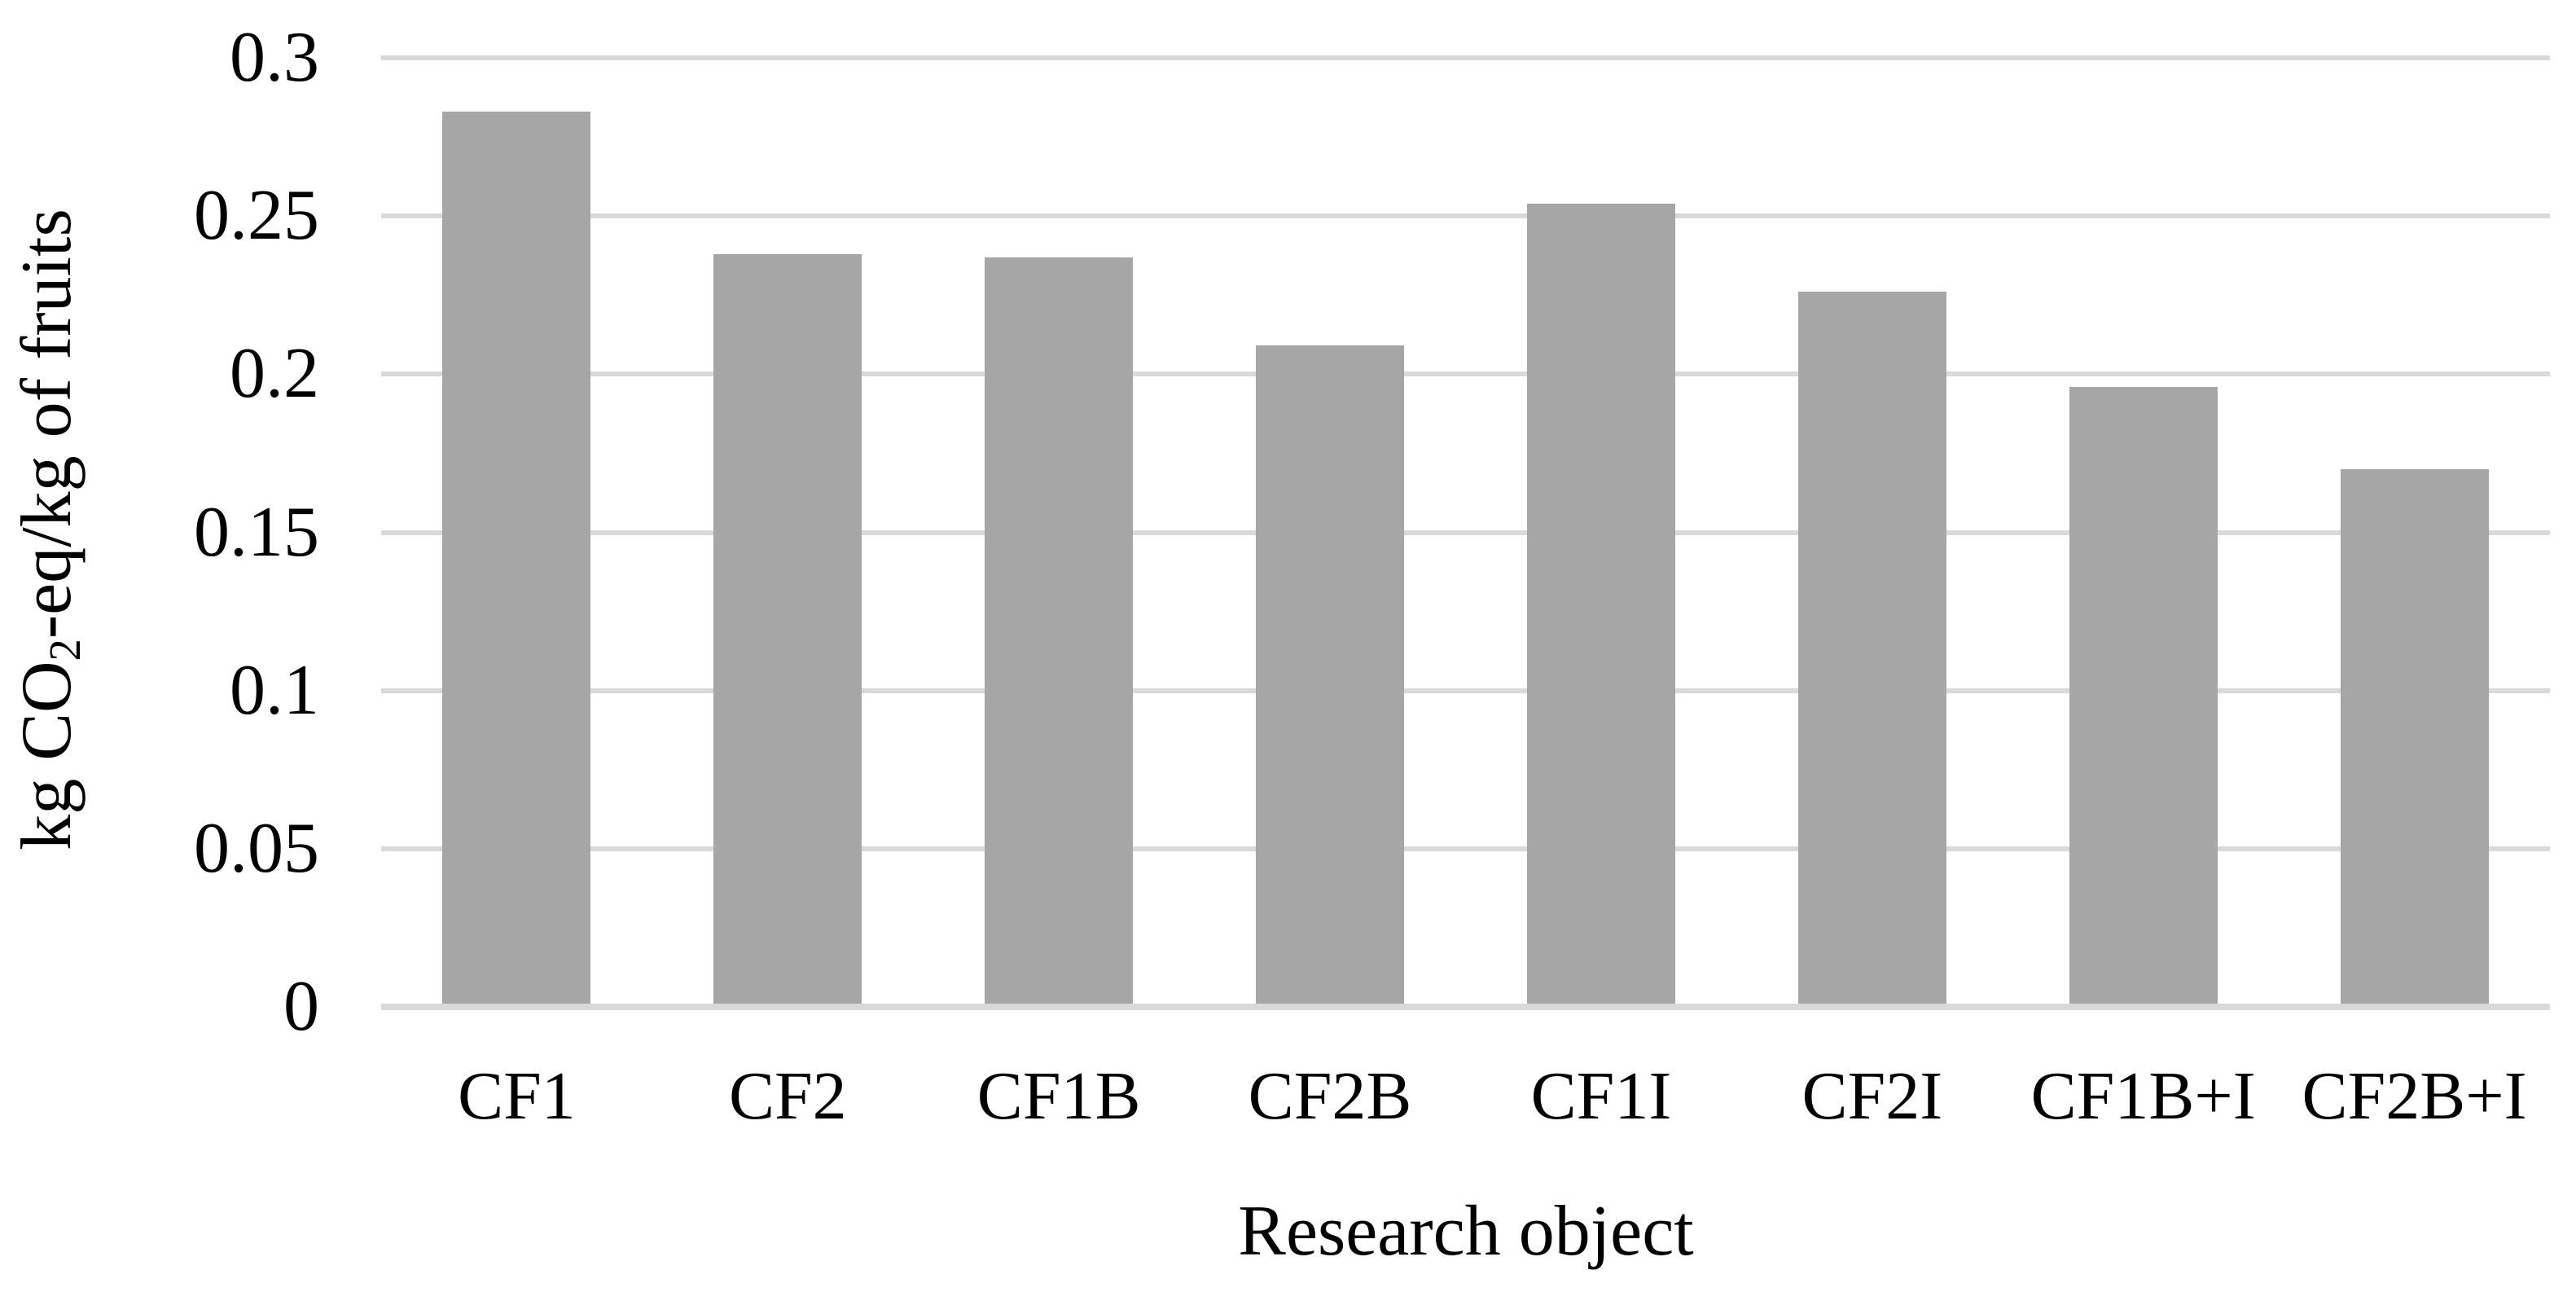 The width and height of the screenshot is (2576, 1292). What do you see at coordinates (1330, 676) in the screenshot?
I see `bar-cf2b` at bounding box center [1330, 676].